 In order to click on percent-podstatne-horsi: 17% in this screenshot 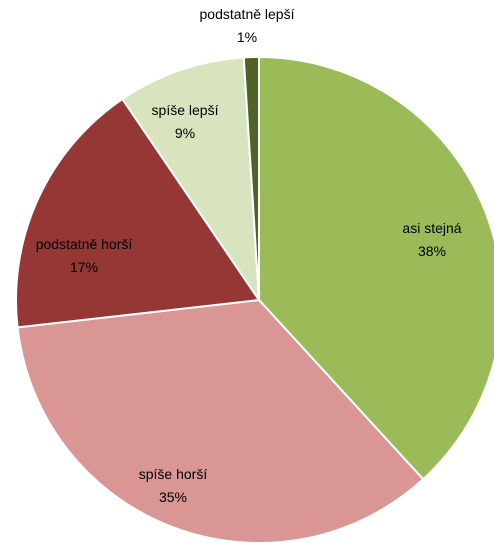, I will do `click(84, 267)`.